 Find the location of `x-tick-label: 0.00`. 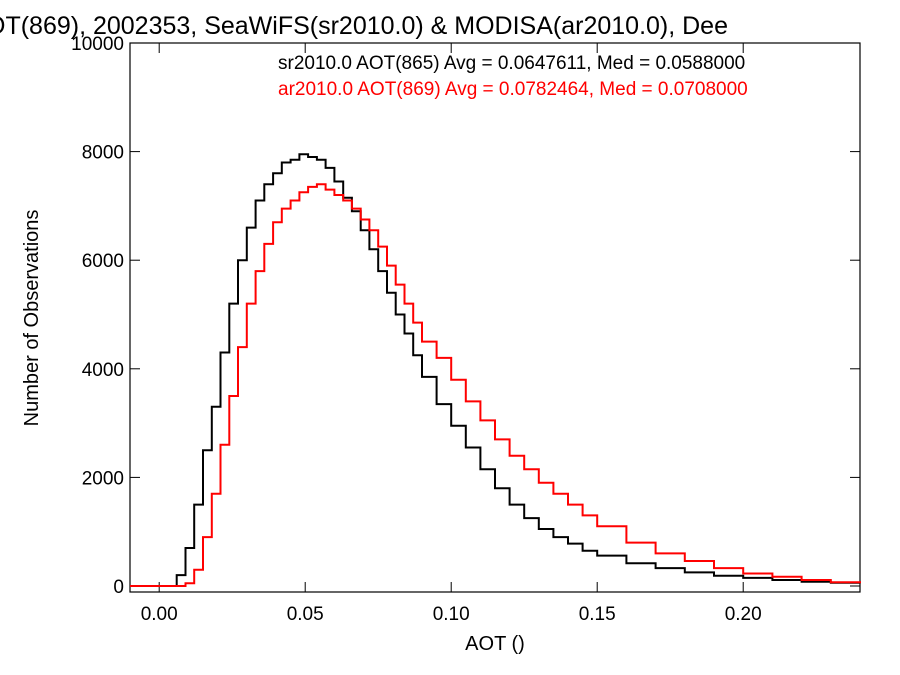

x-tick-label: 0.00 is located at coordinates (159, 614).